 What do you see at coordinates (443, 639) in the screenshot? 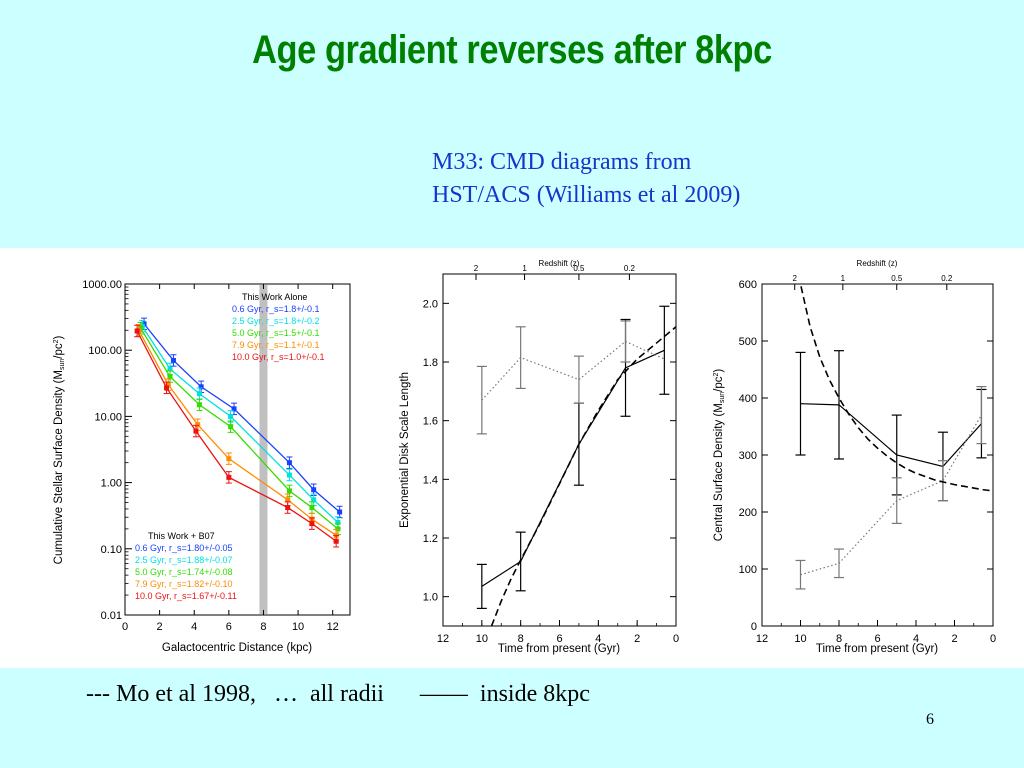
I see `panel2-xtick-label: 12` at bounding box center [443, 639].